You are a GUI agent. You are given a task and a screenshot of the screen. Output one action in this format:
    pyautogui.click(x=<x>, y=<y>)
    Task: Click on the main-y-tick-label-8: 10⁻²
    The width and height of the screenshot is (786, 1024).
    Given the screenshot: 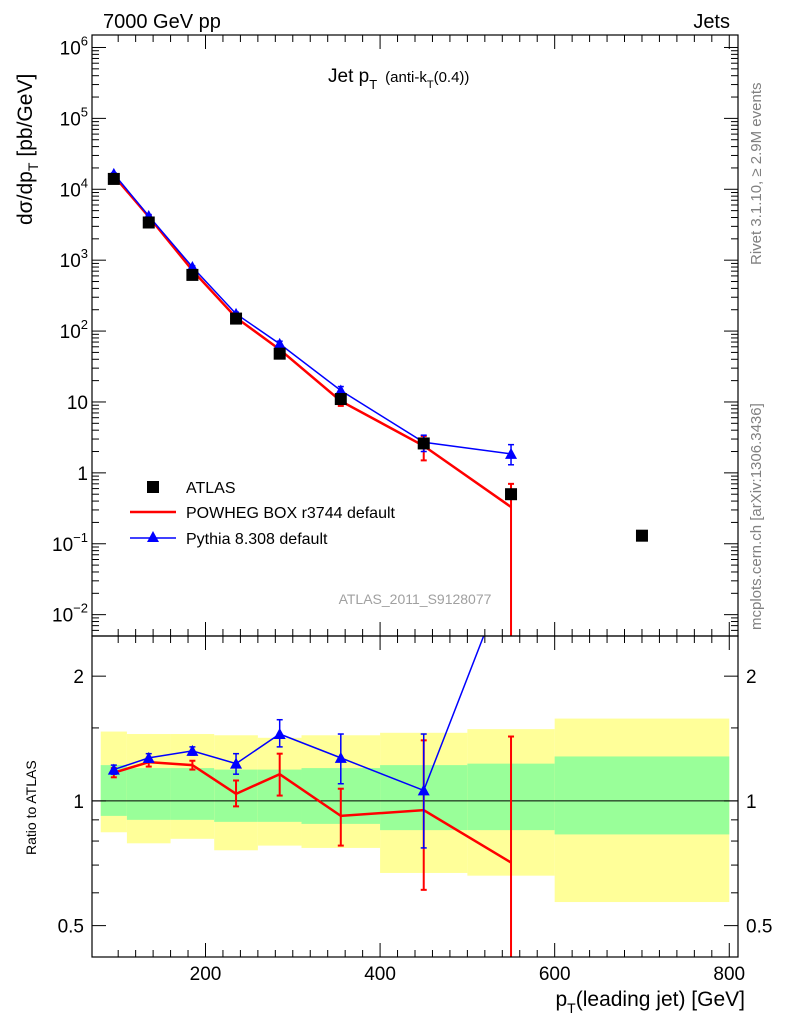 What is the action you would take?
    pyautogui.click(x=70, y=614)
    